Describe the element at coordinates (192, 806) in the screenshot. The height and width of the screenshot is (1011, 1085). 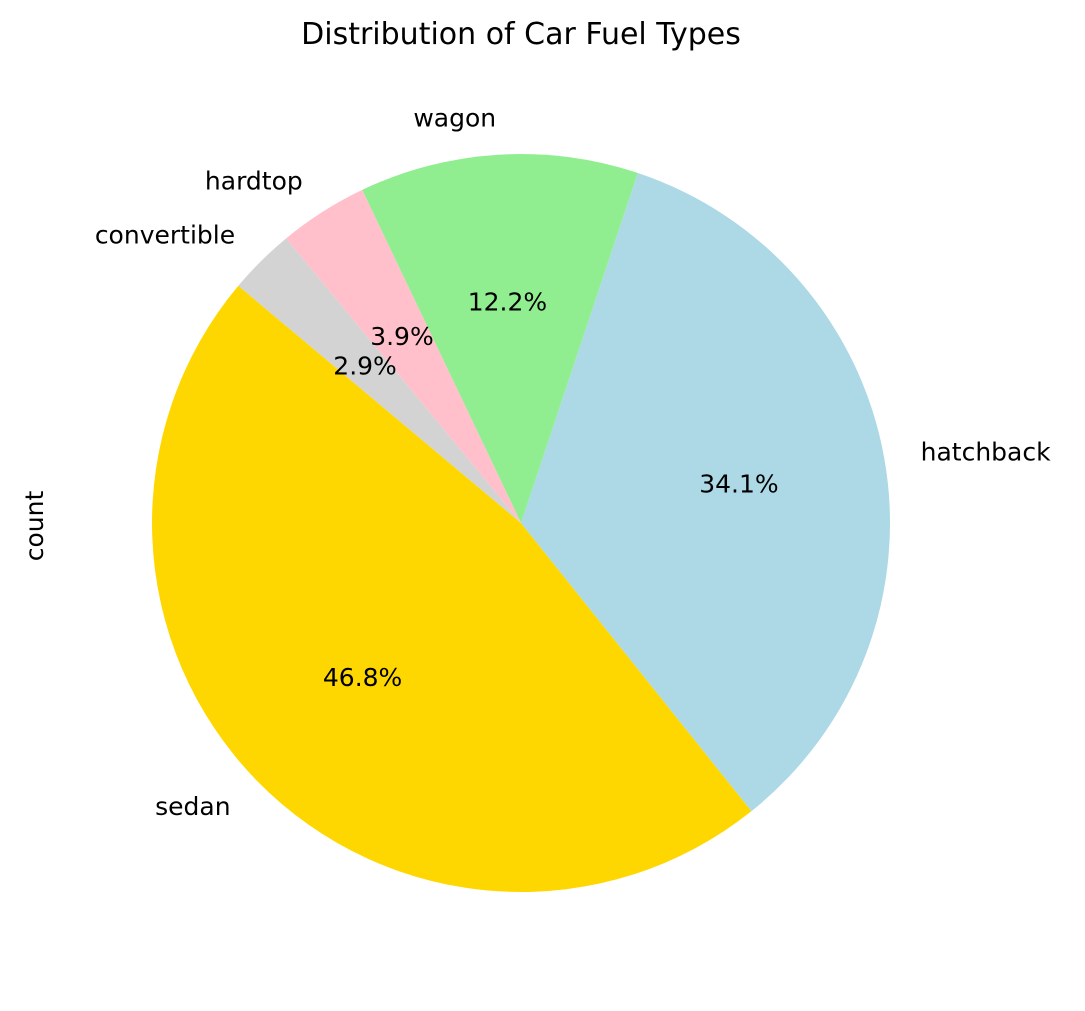
I see `slice-label-sedan: sedan` at that location.